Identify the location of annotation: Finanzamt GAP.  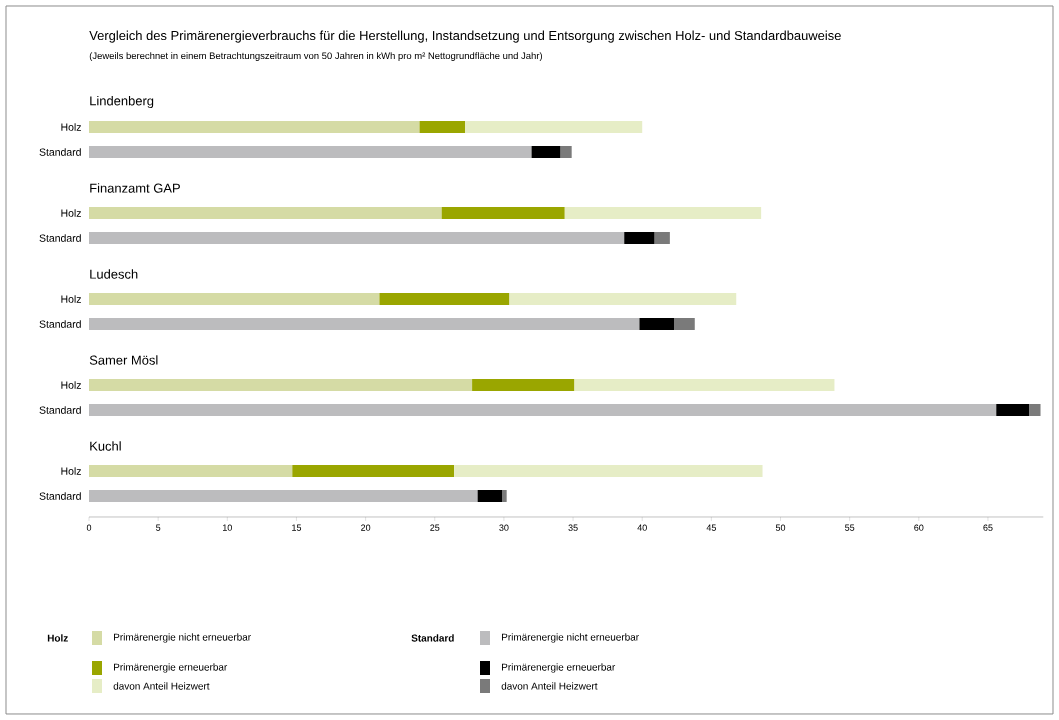
(135, 188).